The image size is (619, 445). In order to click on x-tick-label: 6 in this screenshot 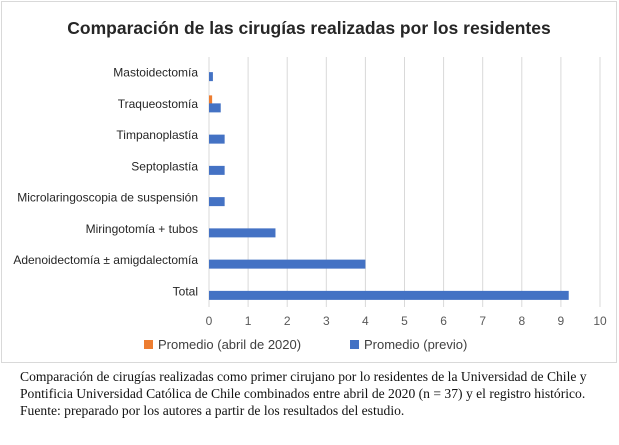, I will do `click(443, 321)`.